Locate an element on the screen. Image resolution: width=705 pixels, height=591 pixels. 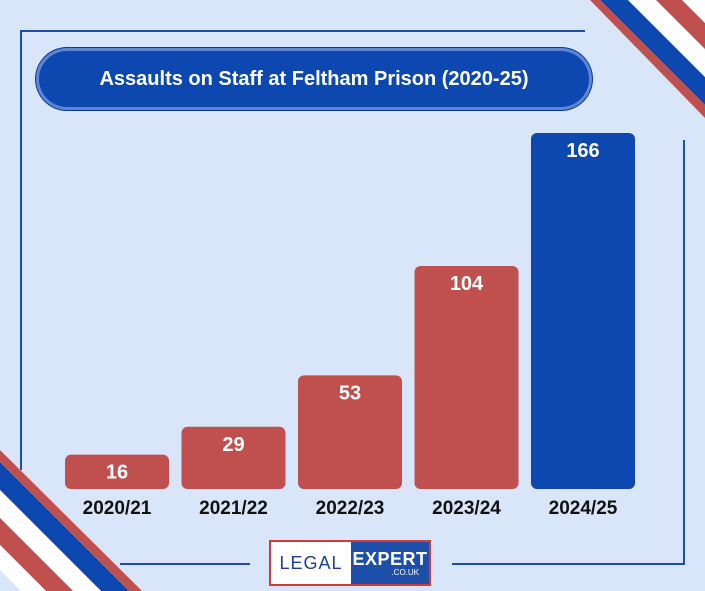
top-right-stripes is located at coordinates (647, 59).